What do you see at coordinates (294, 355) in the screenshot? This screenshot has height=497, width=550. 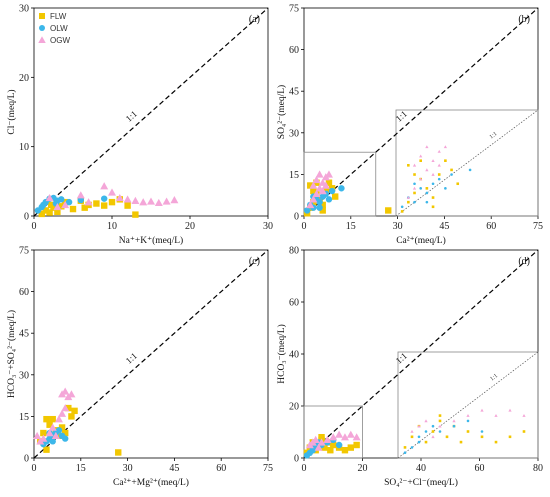 I see `y-tick-label: 40` at bounding box center [294, 355].